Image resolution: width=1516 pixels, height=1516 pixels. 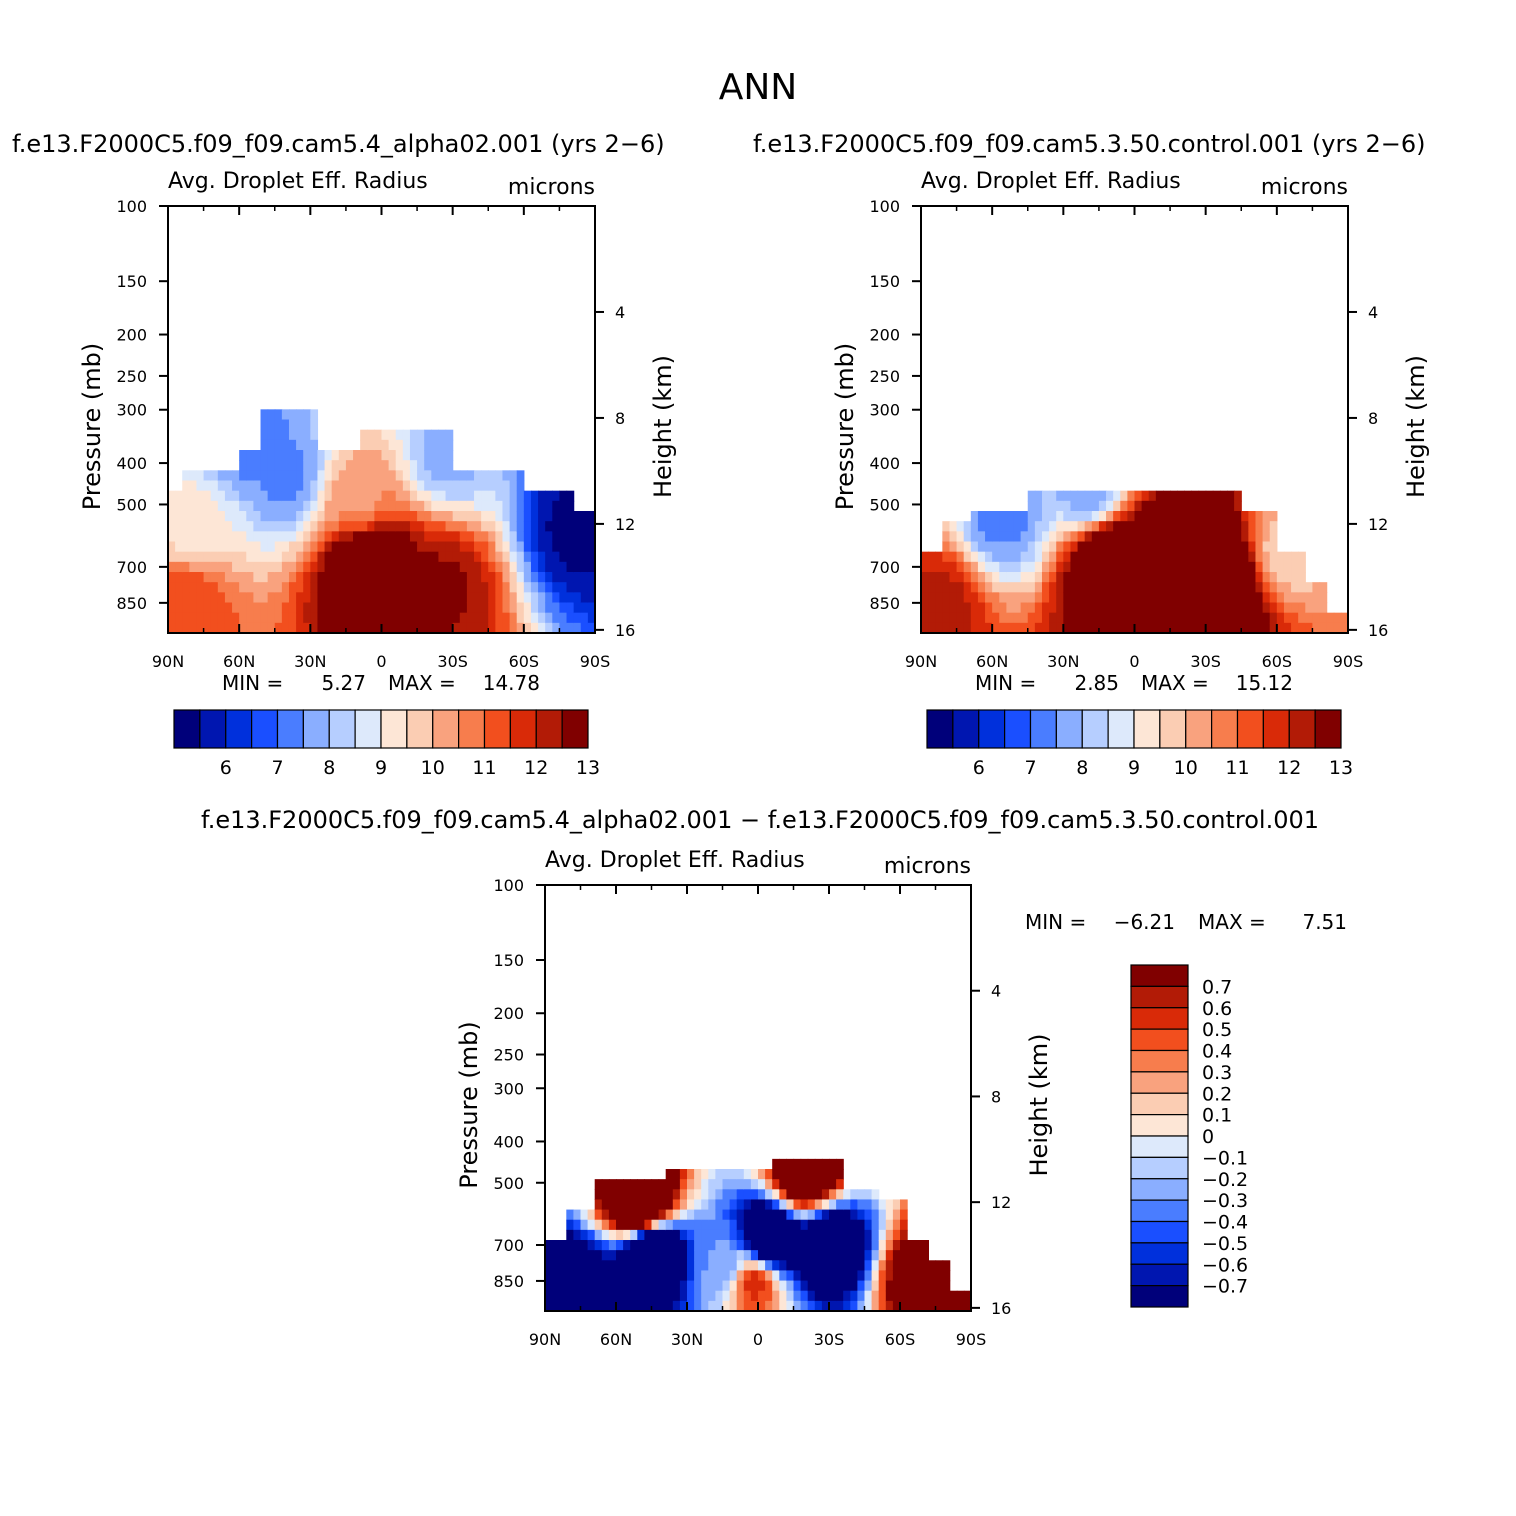 What do you see at coordinates (1225, 1223) in the screenshot?
I see `colorbar-label: −0.4` at bounding box center [1225, 1223].